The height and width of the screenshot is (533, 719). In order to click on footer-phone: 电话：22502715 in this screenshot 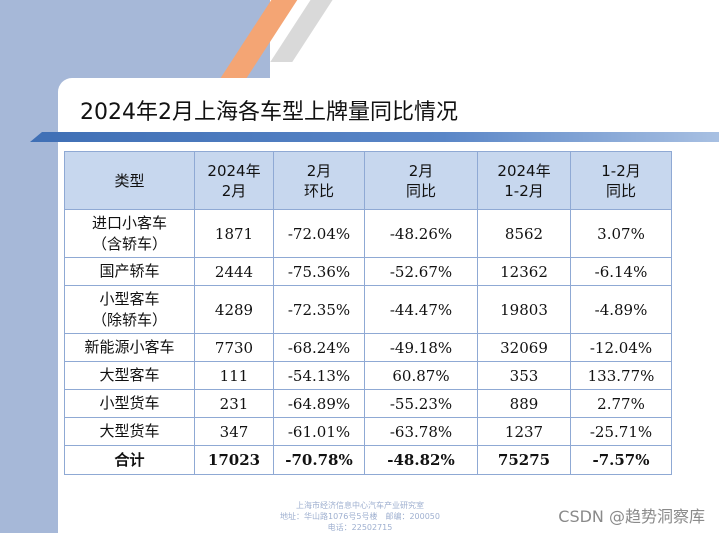, I will do `click(360, 527)`.